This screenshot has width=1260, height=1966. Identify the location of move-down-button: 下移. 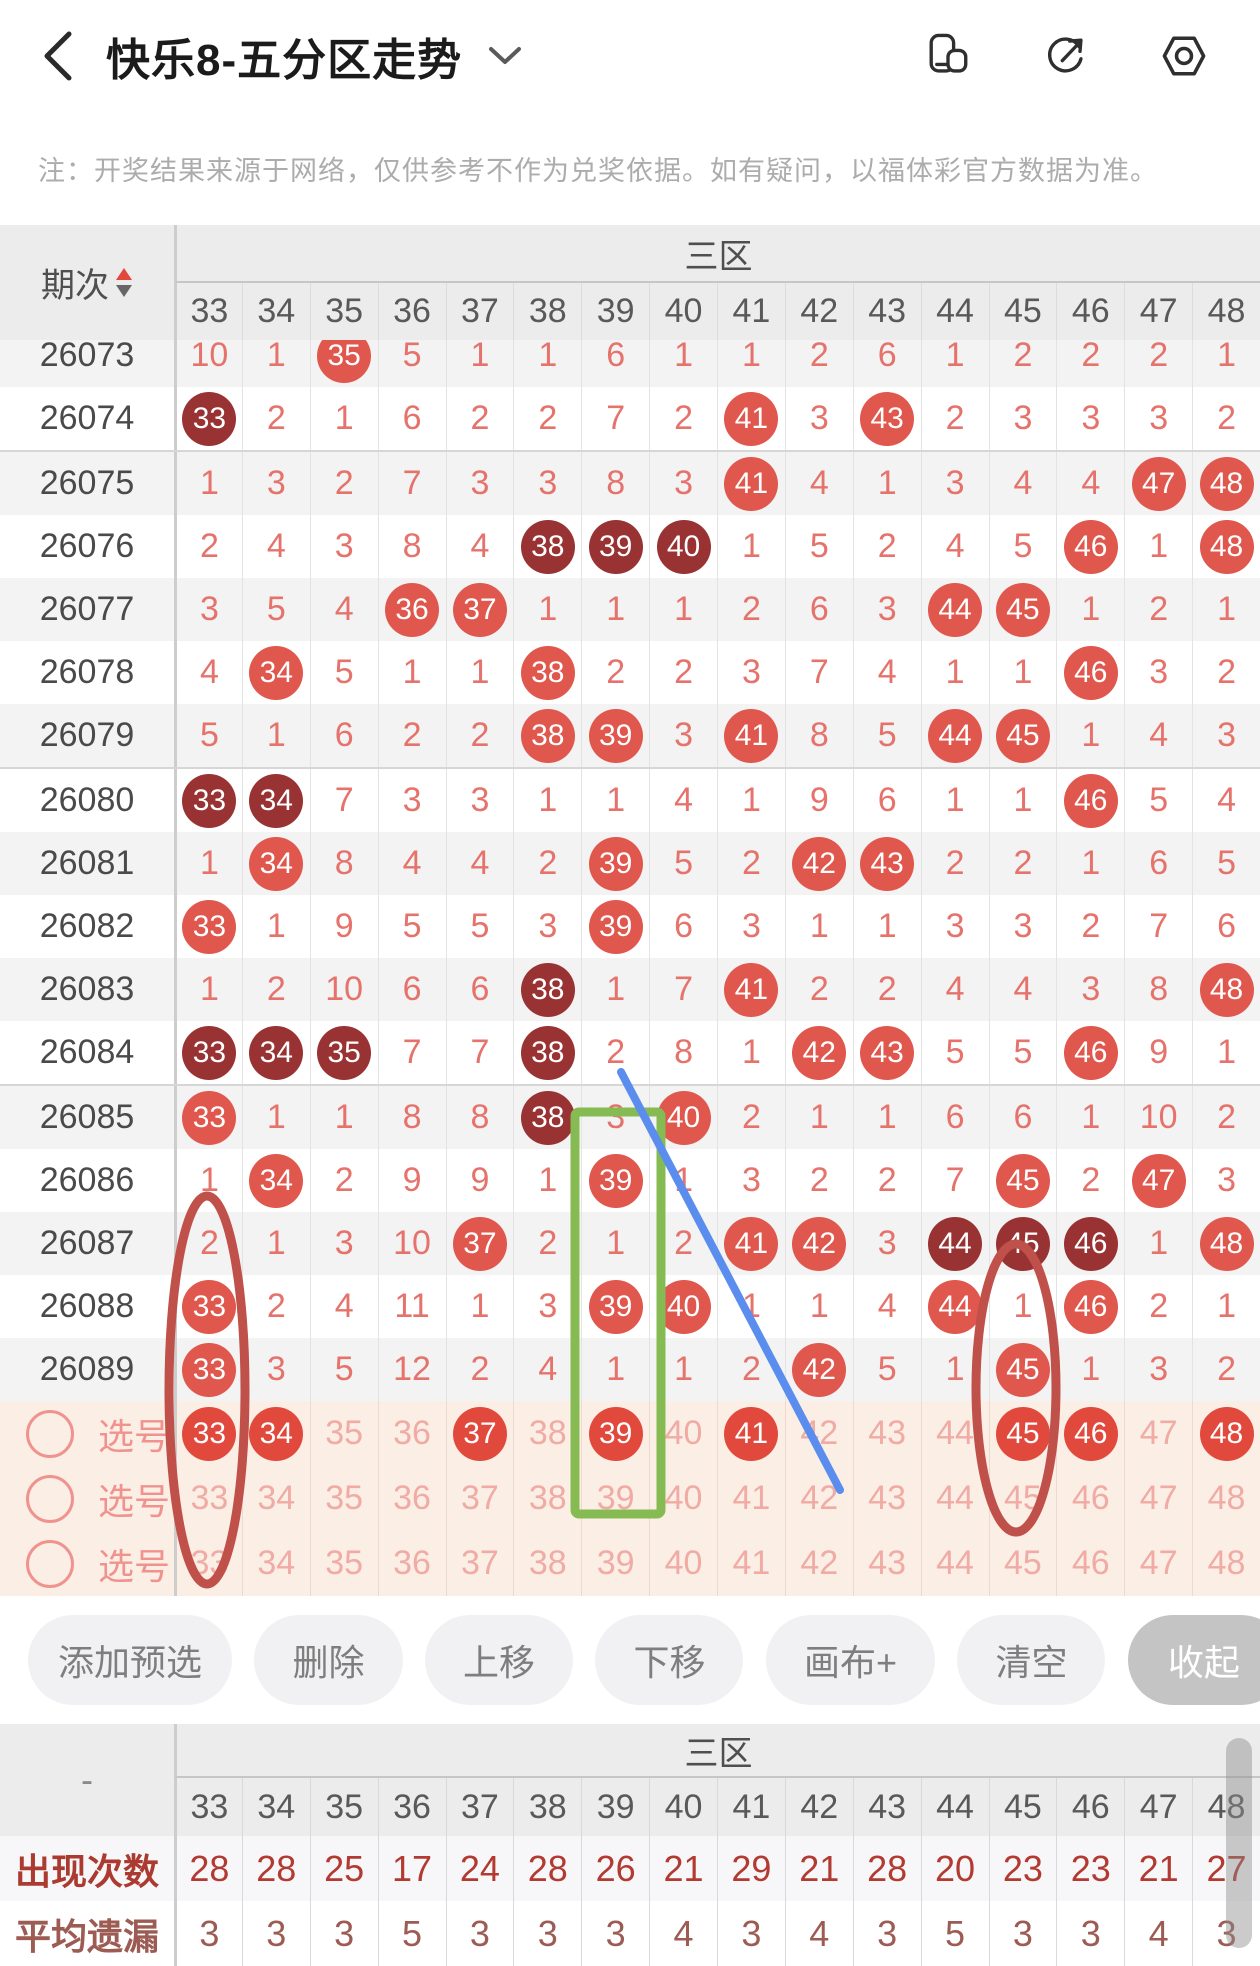
(669, 1660).